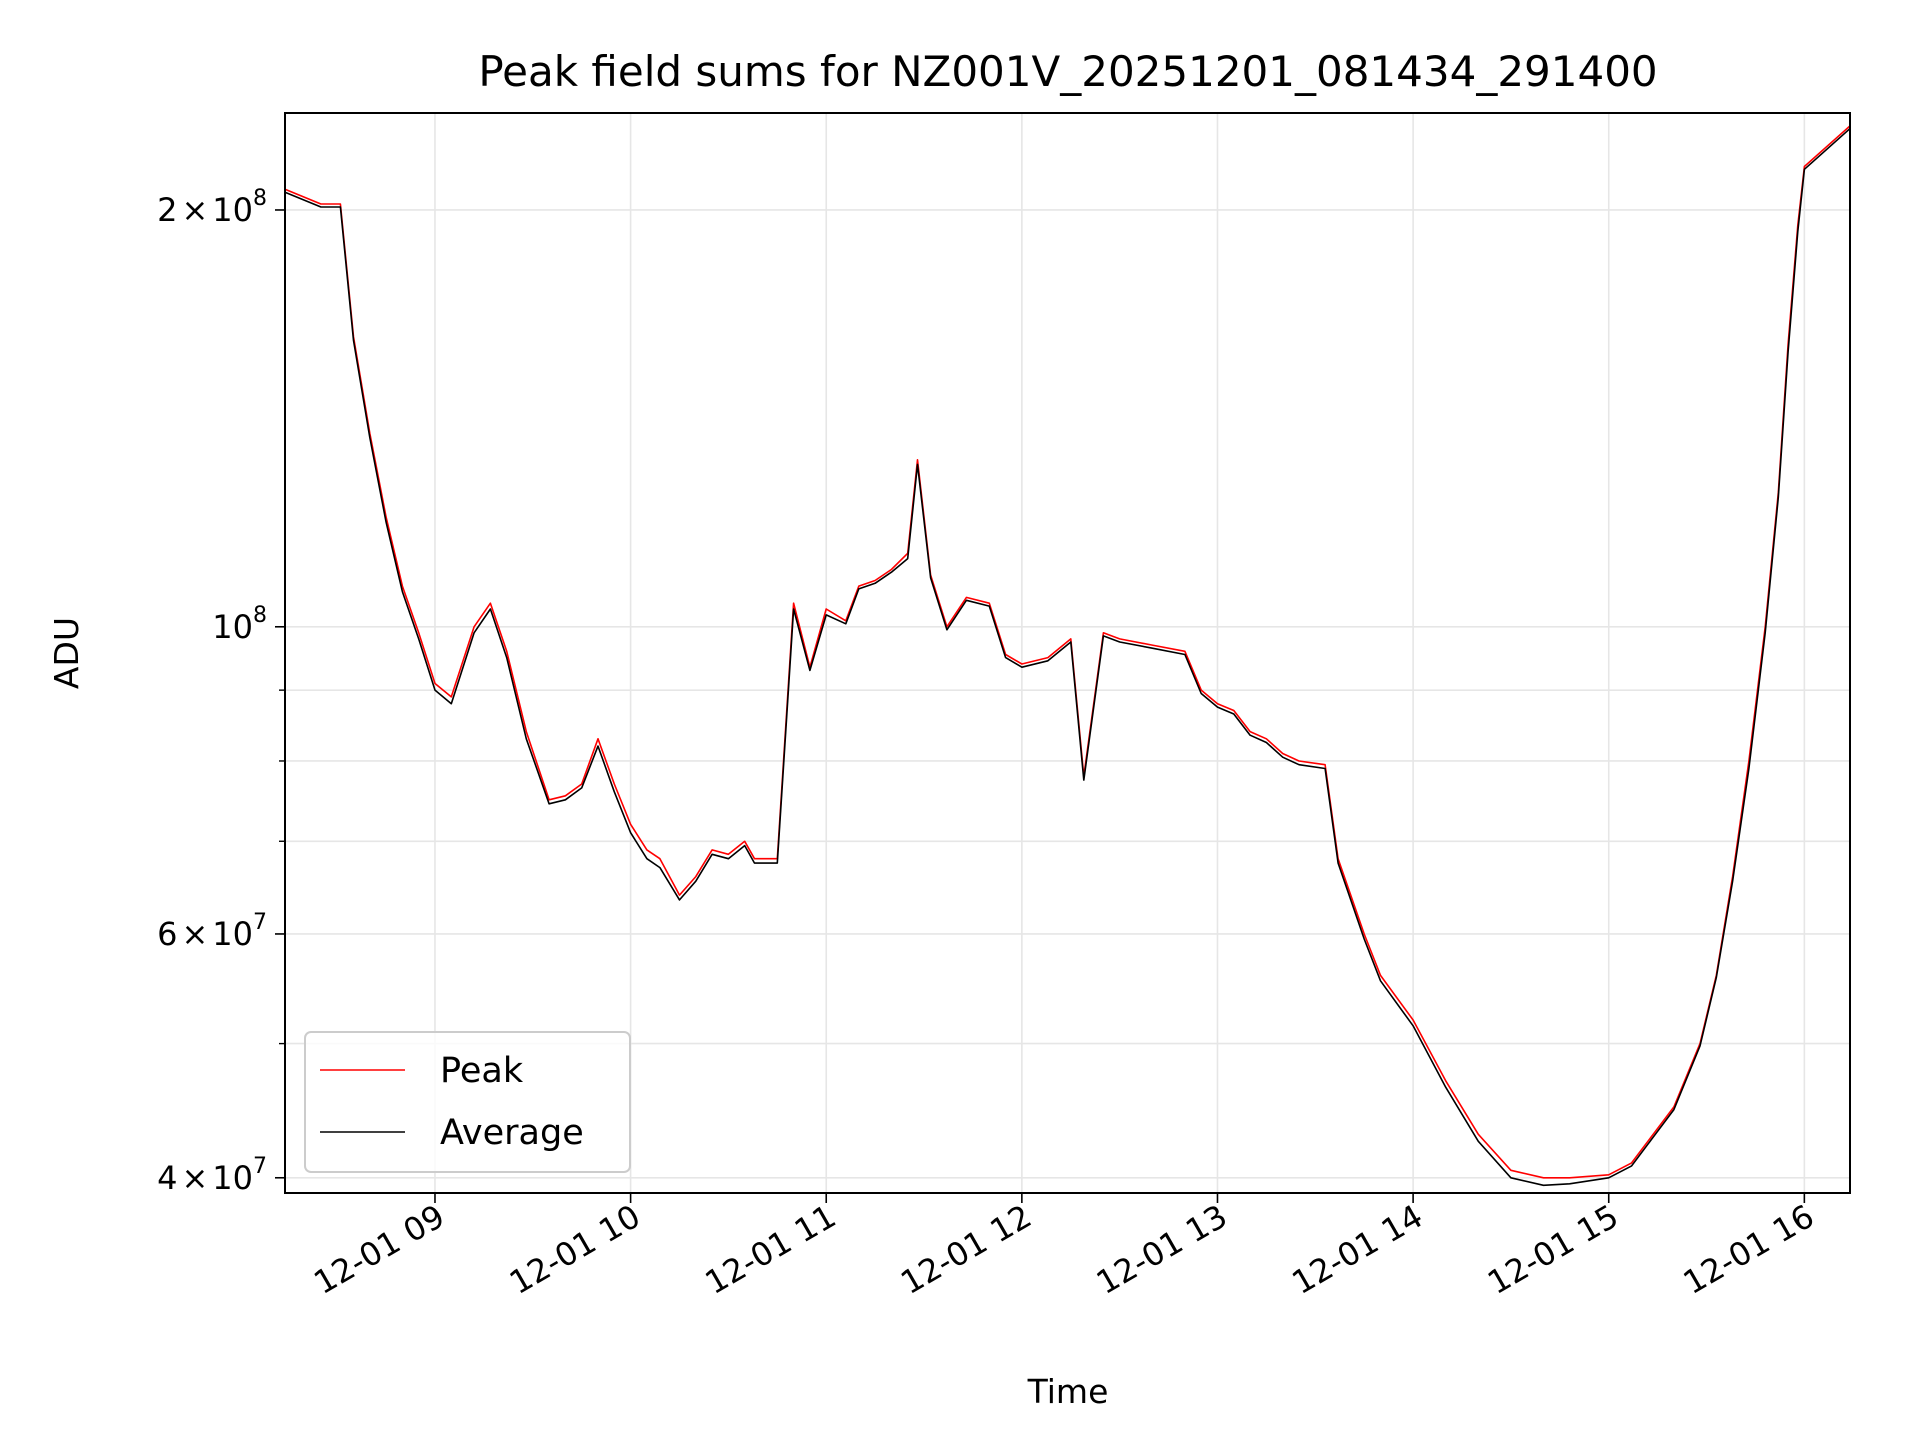  I want to click on y-tick-mantissa: 2, so click(167, 210).